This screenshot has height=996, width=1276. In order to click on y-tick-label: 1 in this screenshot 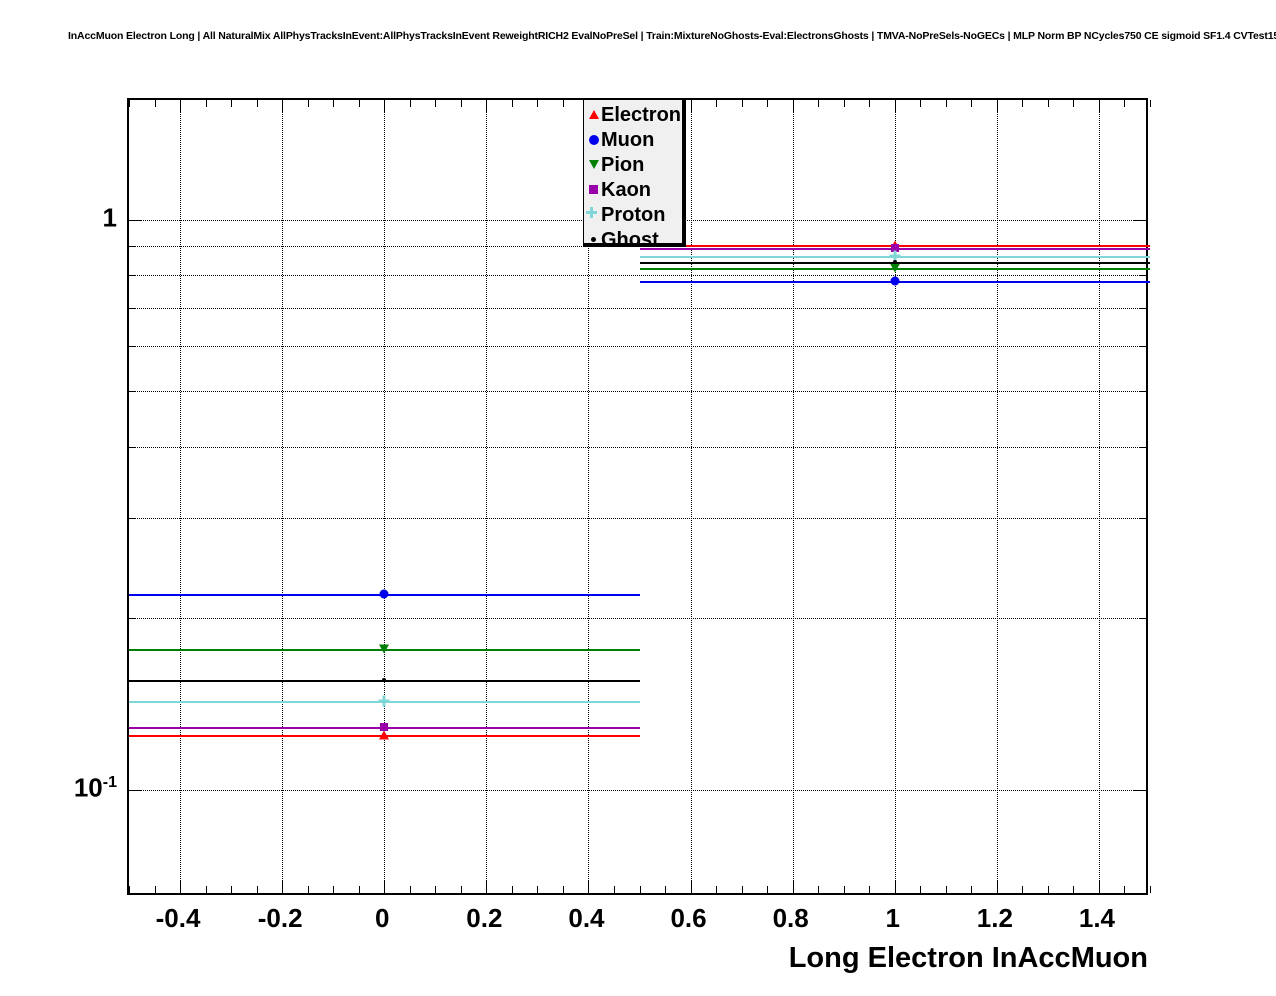, I will do `click(109, 217)`.